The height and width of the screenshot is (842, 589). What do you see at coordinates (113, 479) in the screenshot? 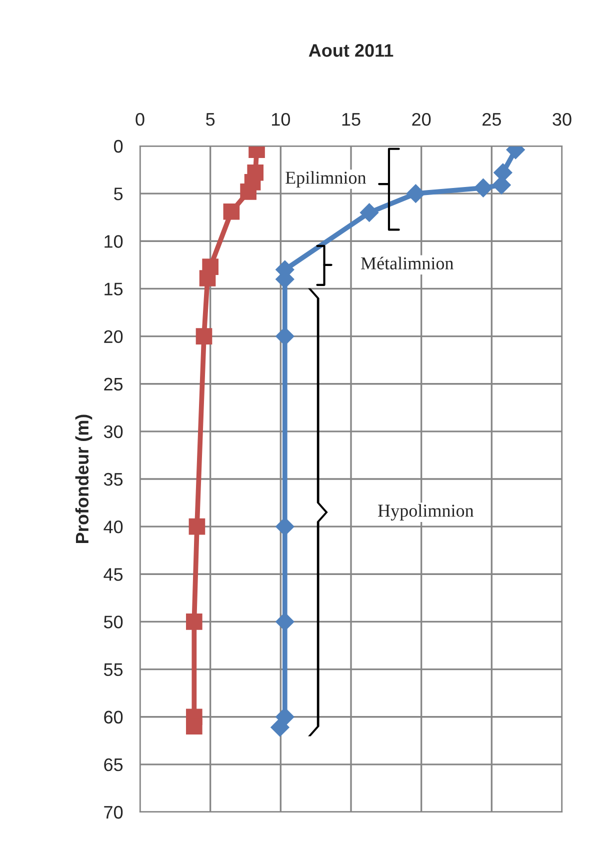
I see `y-tick-label: 35` at bounding box center [113, 479].